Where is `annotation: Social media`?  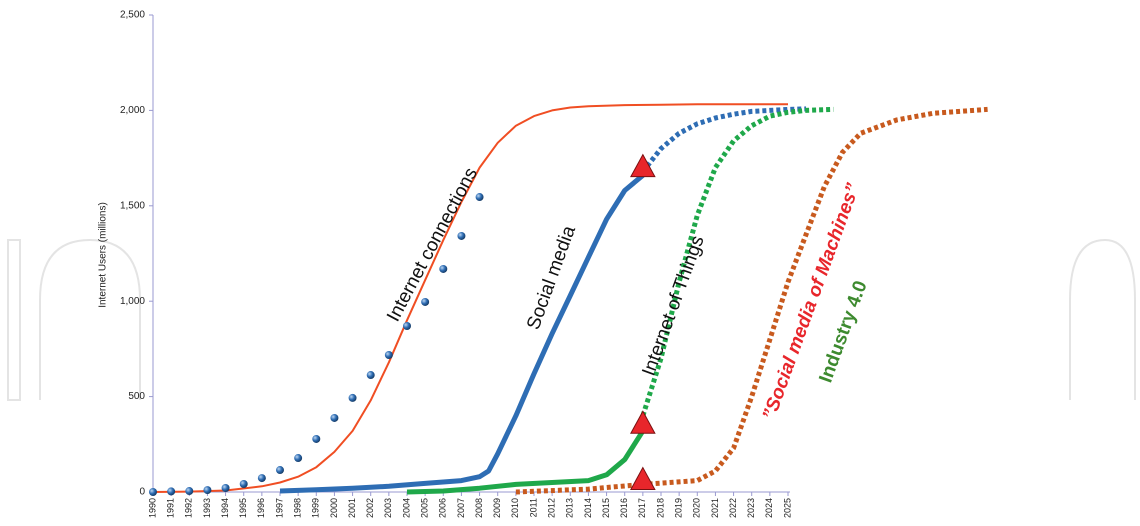 annotation: Social media is located at coordinates (551, 278).